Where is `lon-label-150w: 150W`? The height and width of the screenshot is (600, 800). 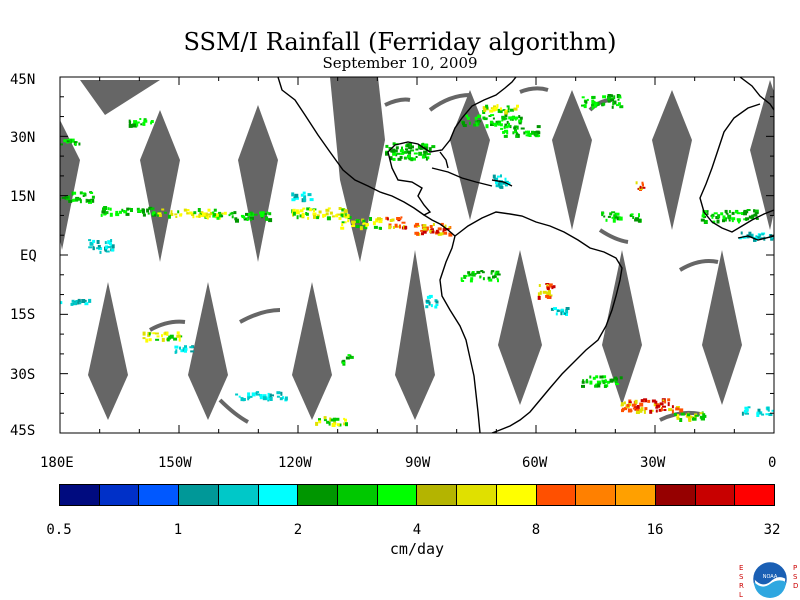 lon-label-150w: 150W is located at coordinates (175, 463).